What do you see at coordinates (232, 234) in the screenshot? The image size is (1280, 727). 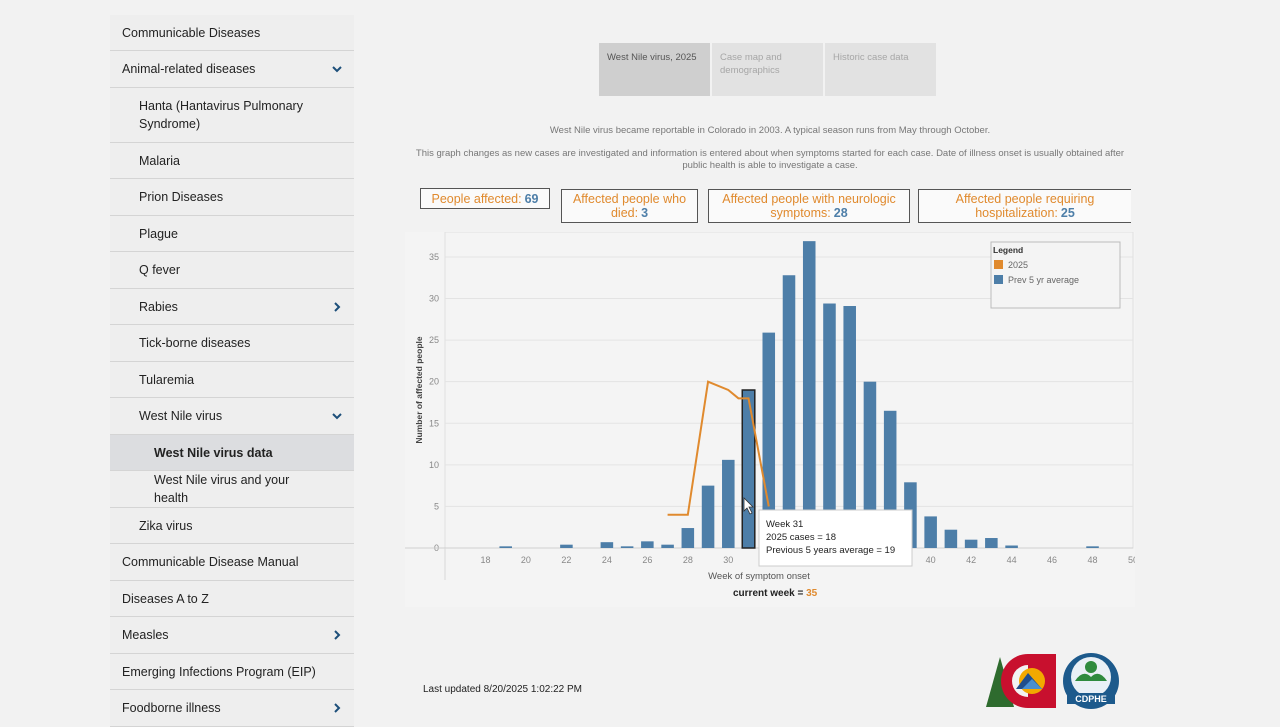 I see `sidebar-item-plague: Plague` at bounding box center [232, 234].